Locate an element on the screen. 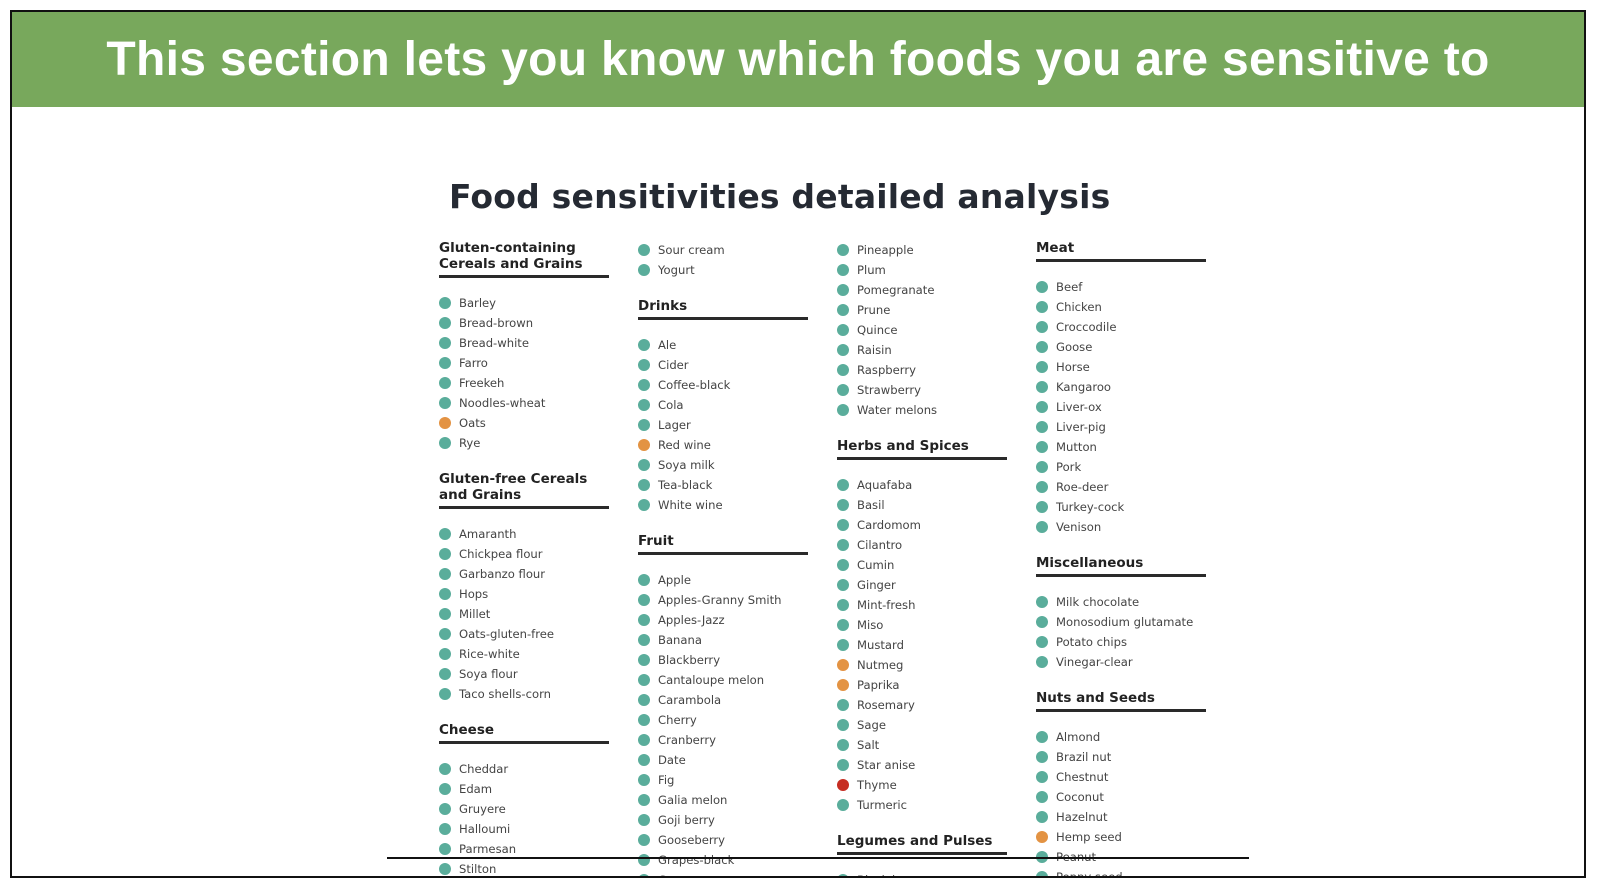  food-item-label: Paprika is located at coordinates (878, 685).